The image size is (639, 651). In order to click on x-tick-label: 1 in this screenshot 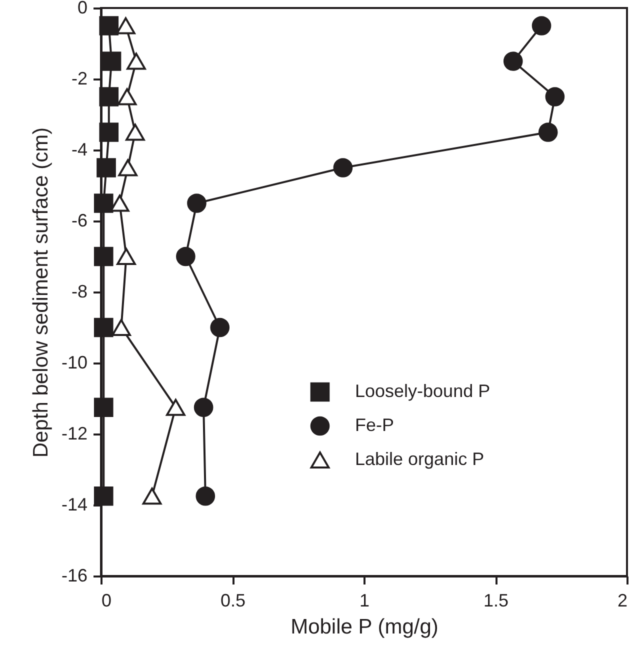, I will do `click(364, 600)`.